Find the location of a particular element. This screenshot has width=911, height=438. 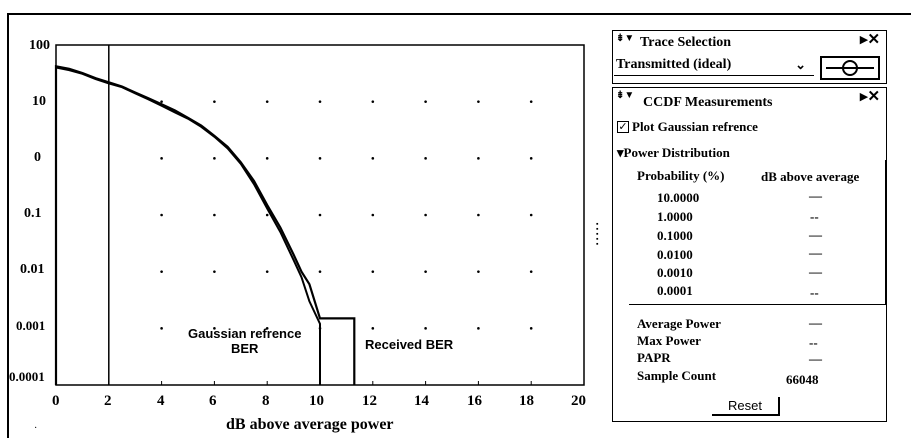

annotation-gaussian: Gaussian refrence BER is located at coordinates (244, 341).